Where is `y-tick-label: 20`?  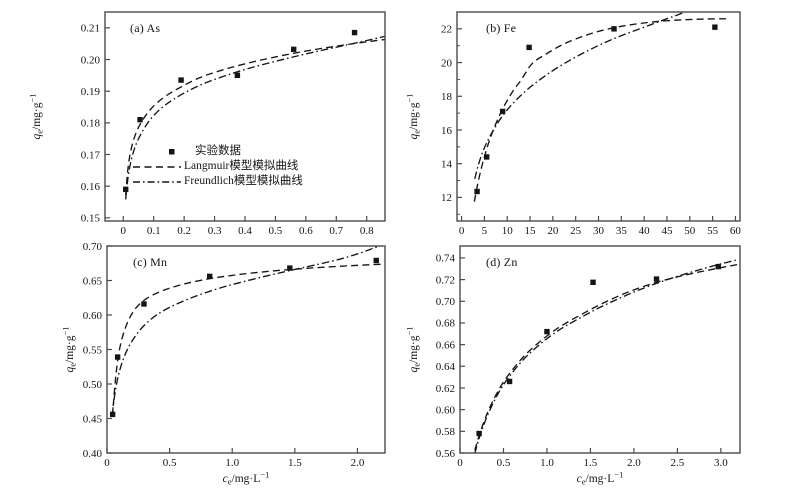 y-tick-label: 20 is located at coordinates (447, 63).